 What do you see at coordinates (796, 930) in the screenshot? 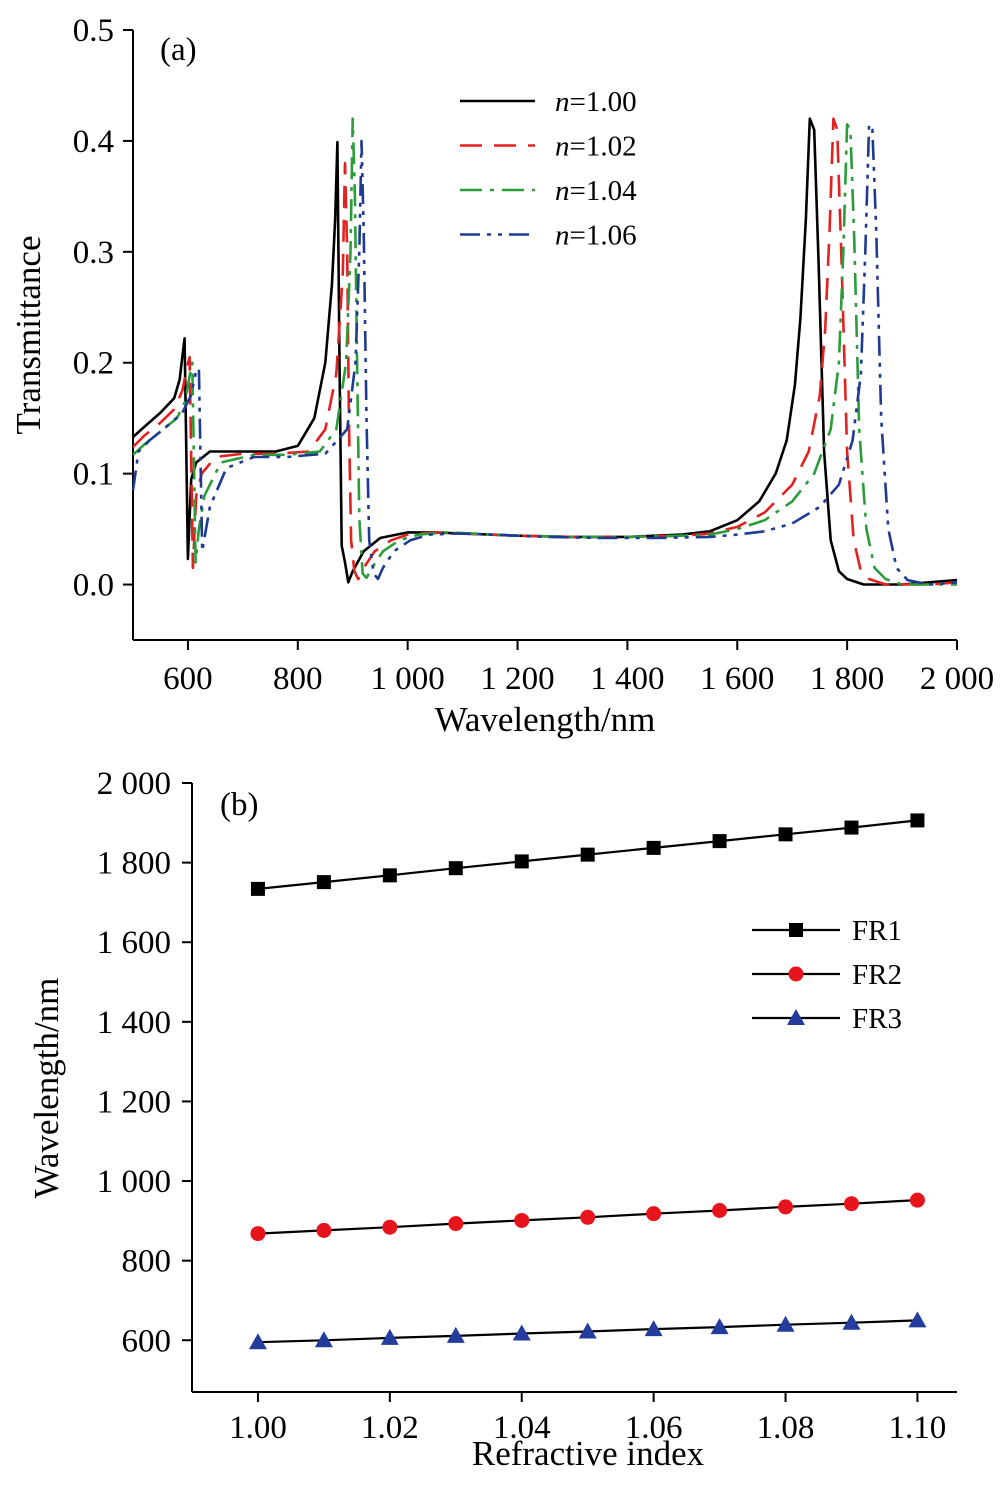
I see `legend-marker-fr1` at bounding box center [796, 930].